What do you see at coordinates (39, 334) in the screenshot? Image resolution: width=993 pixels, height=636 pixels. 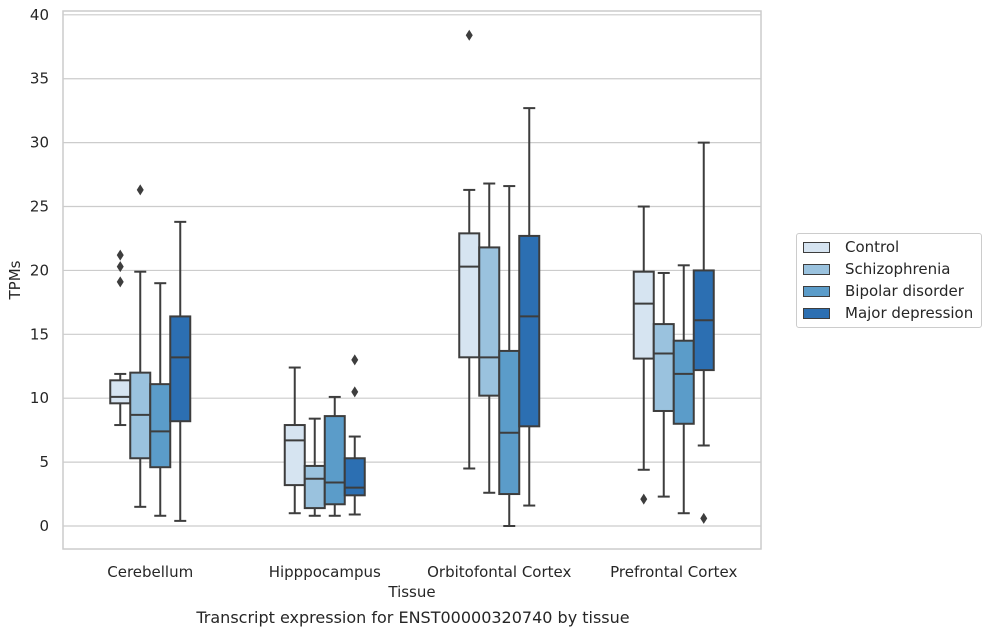 I see `y-tick-label: 15` at bounding box center [39, 334].